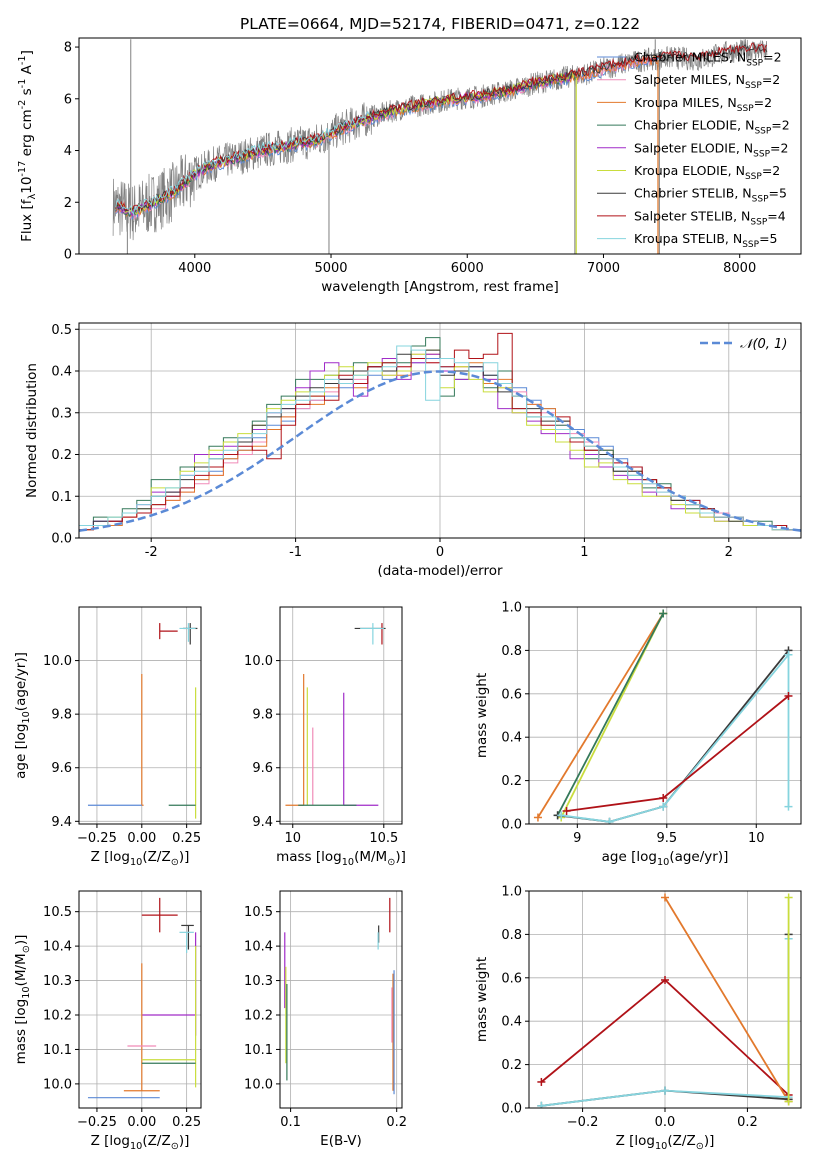  I want to click on y-axis-label: Normed distribution, so click(32, 430).